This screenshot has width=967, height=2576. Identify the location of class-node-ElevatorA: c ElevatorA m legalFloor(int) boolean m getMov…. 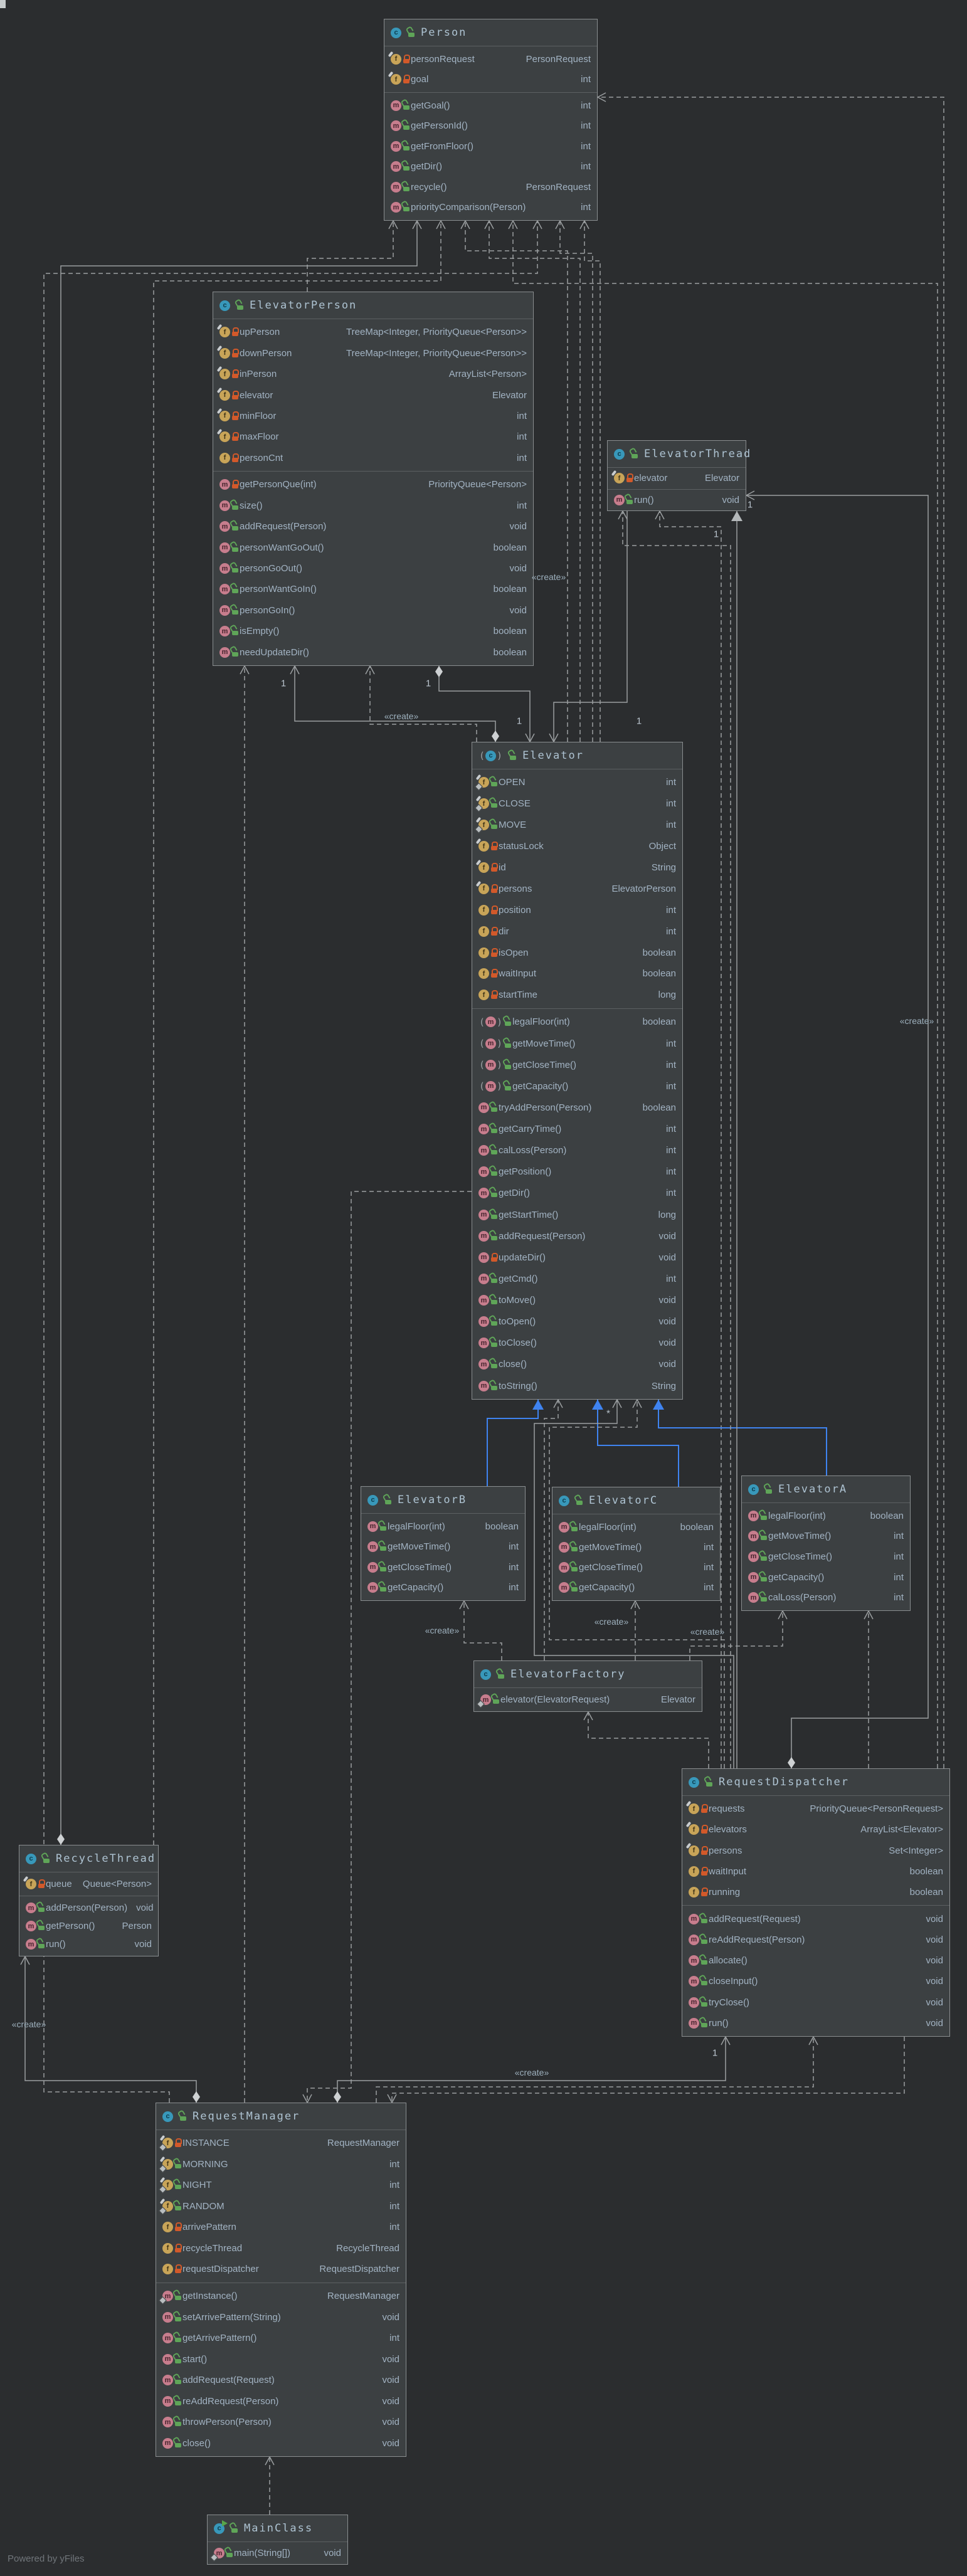
(826, 1543).